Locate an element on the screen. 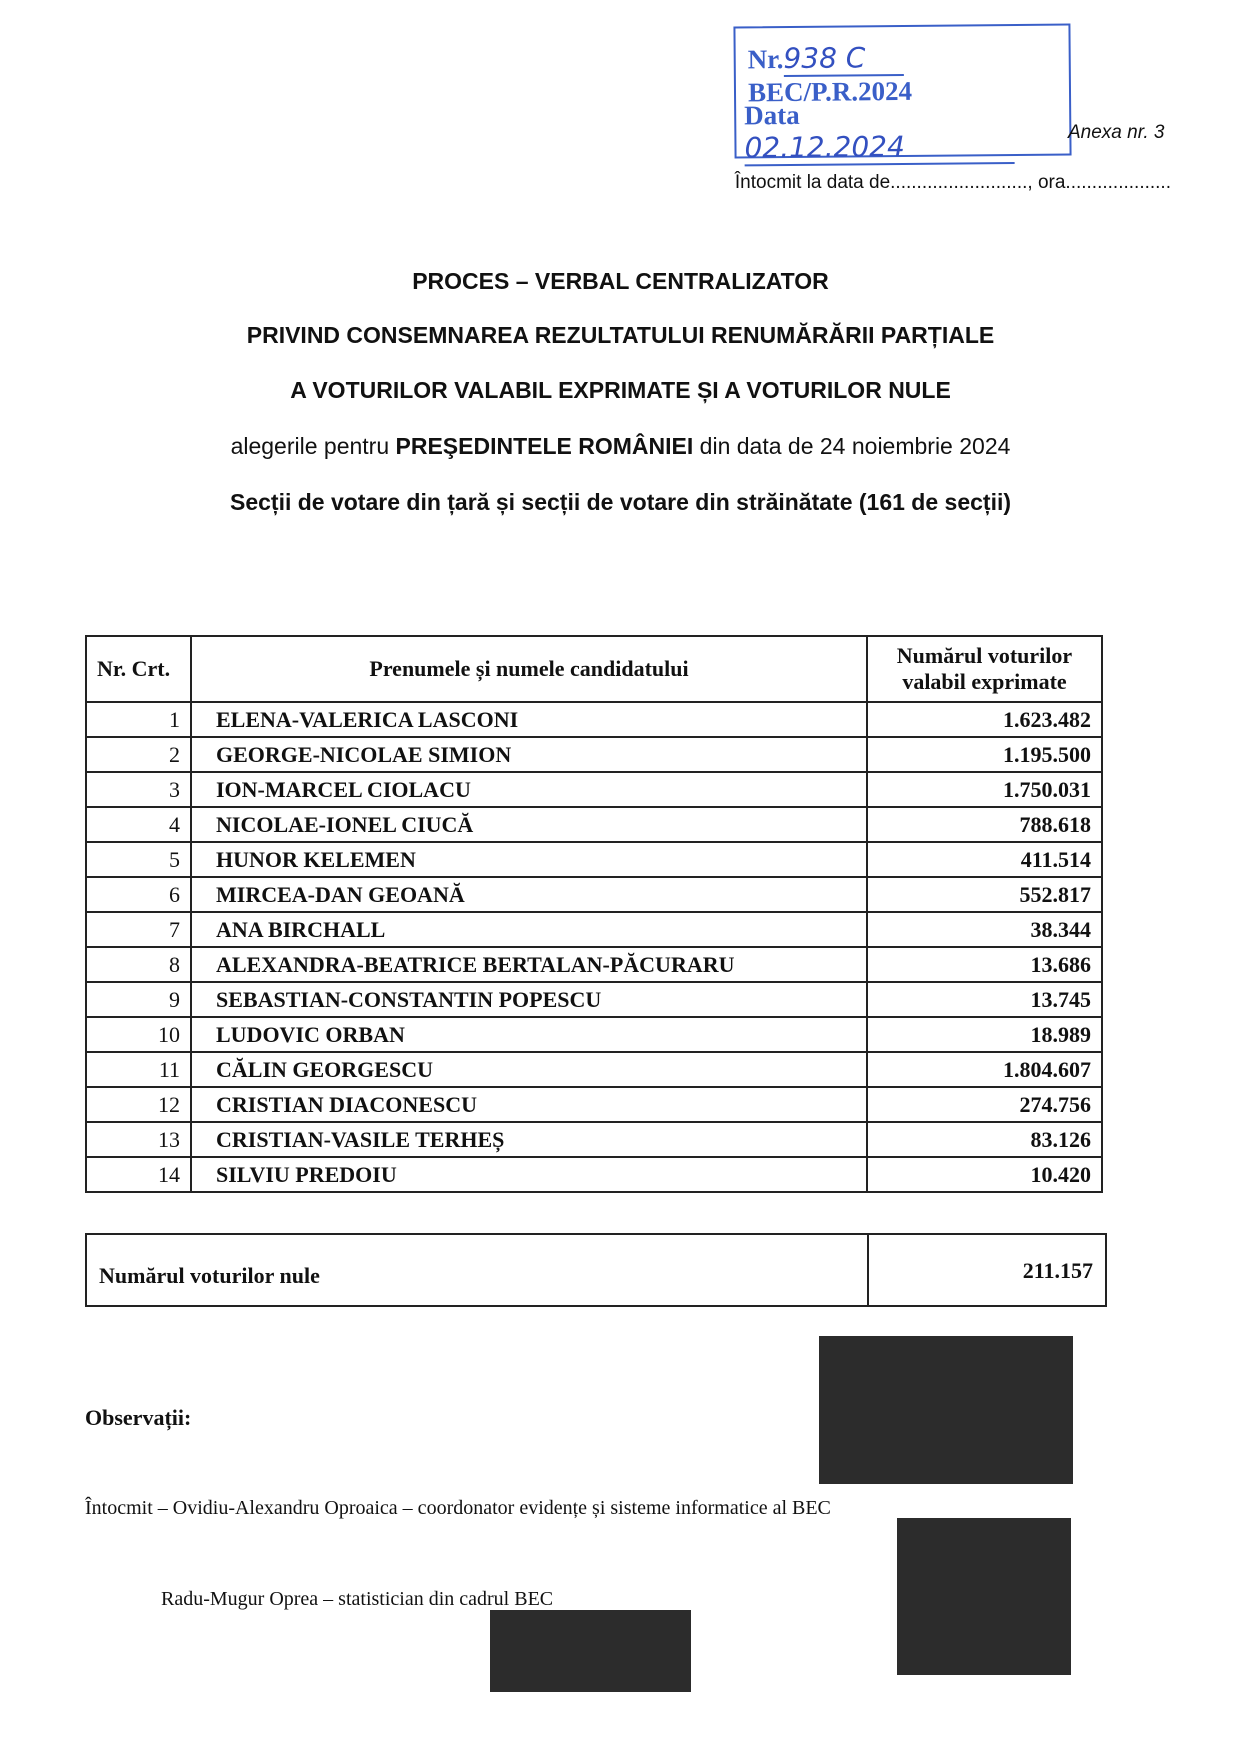 This screenshot has height=1755, width=1241. candidate-votes: 552.817 is located at coordinates (984, 894).